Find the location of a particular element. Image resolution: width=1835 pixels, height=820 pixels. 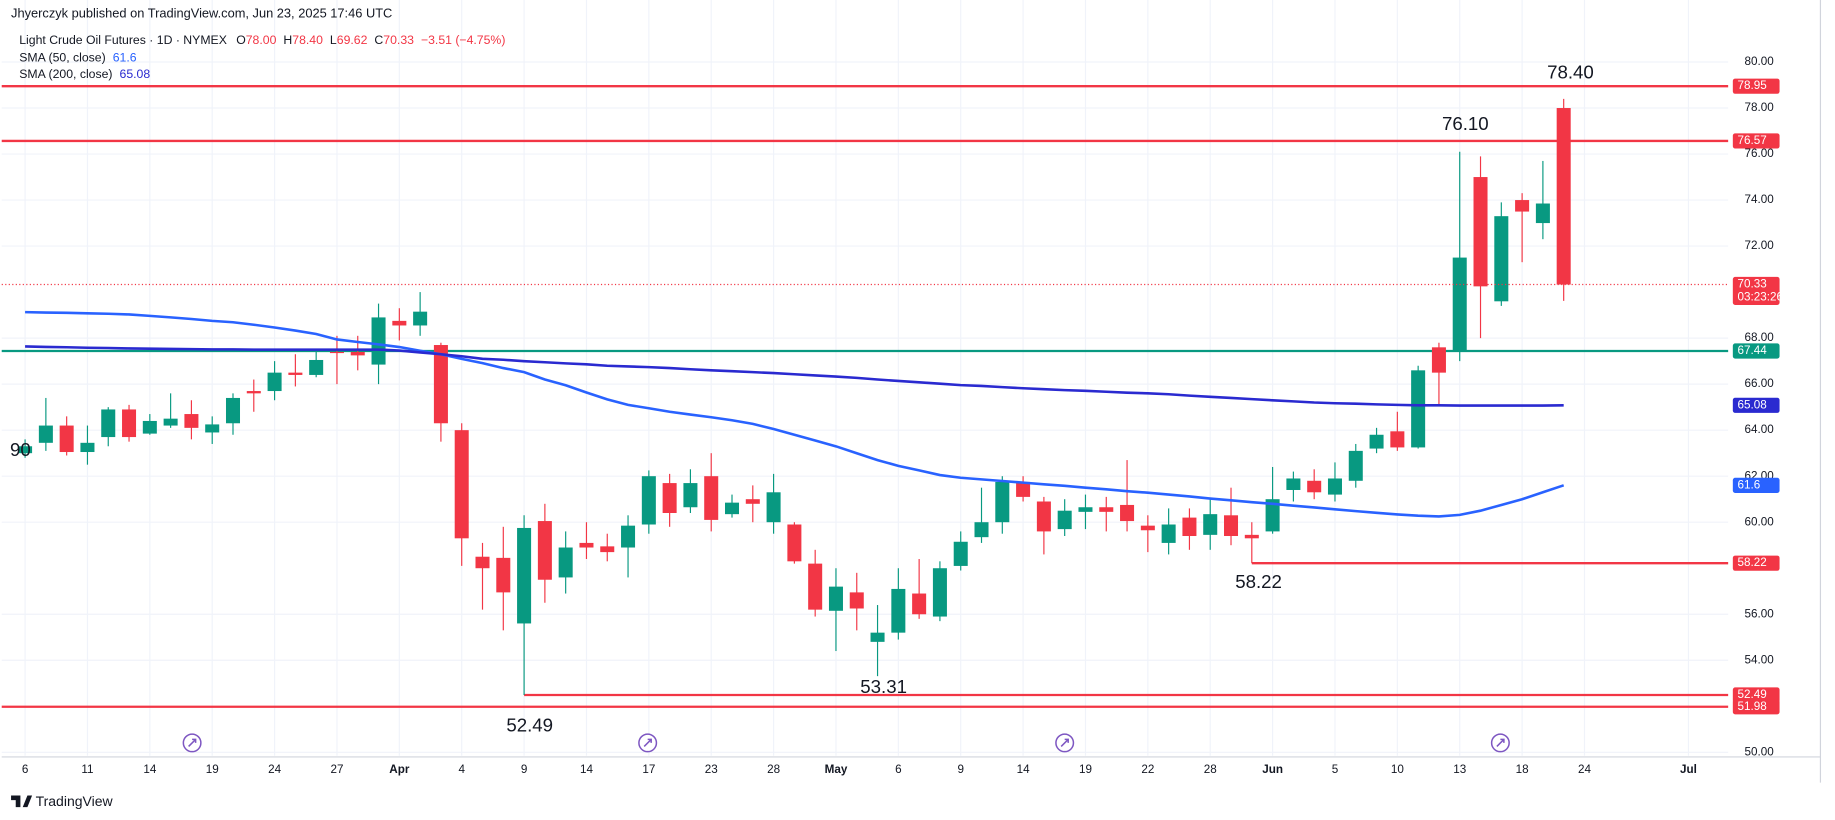

x-tick-label: 17 is located at coordinates (648, 769).